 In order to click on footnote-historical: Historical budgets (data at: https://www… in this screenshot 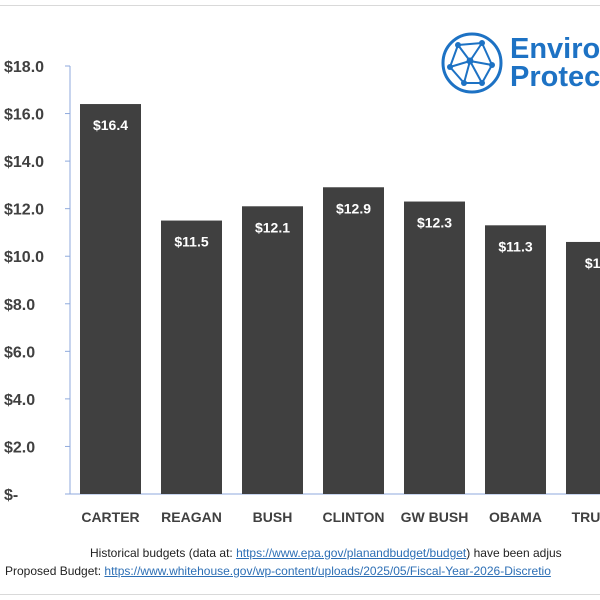, I will do `click(326, 553)`.